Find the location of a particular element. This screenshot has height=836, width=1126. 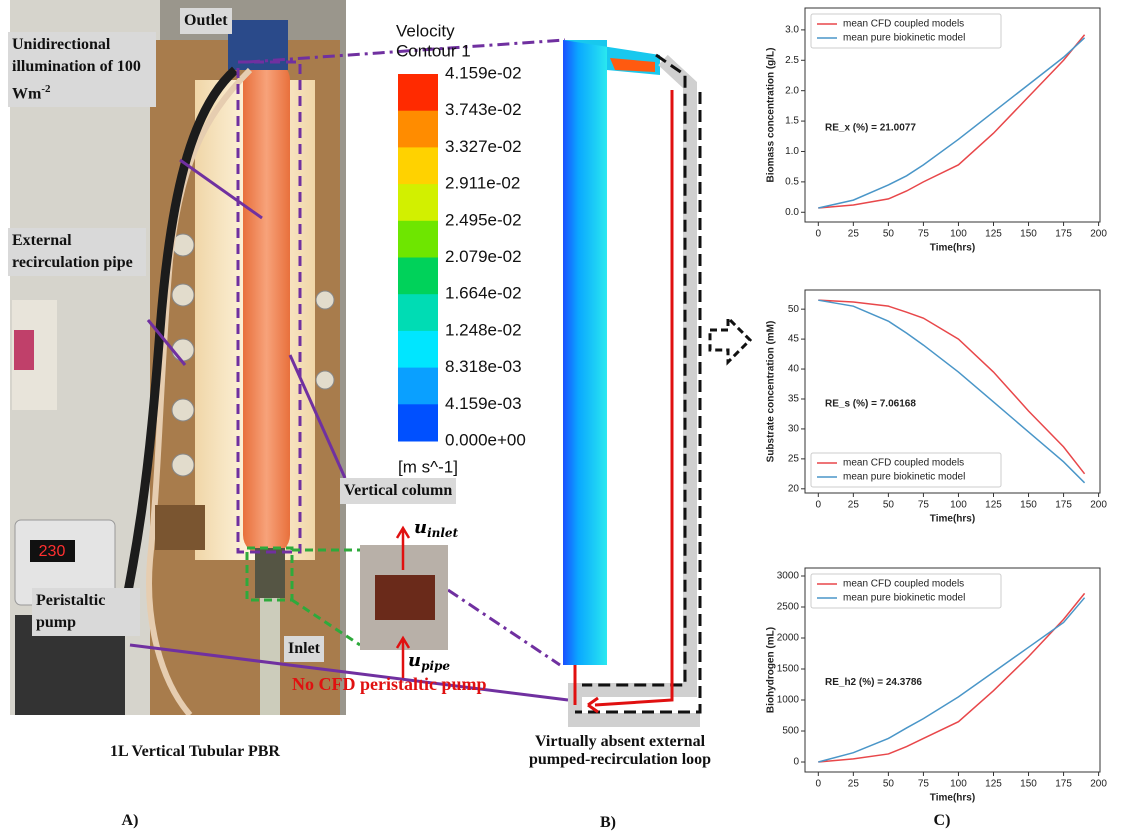

y-tick-label: 25 is located at coordinates (794, 459).